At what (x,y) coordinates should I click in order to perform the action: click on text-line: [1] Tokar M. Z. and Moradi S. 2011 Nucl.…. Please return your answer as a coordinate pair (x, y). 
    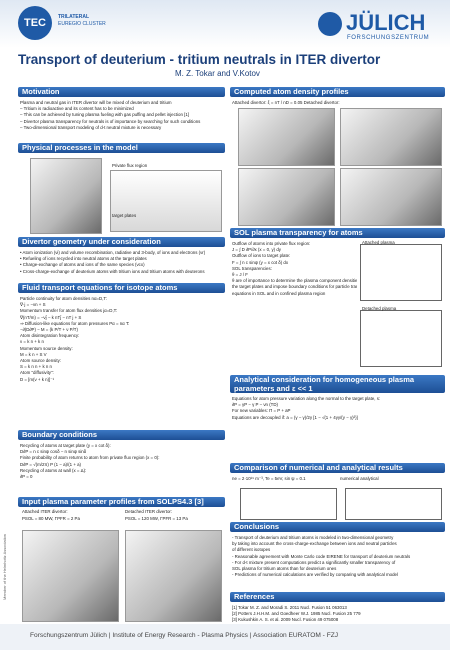
    Looking at the image, I should click on (289, 607).